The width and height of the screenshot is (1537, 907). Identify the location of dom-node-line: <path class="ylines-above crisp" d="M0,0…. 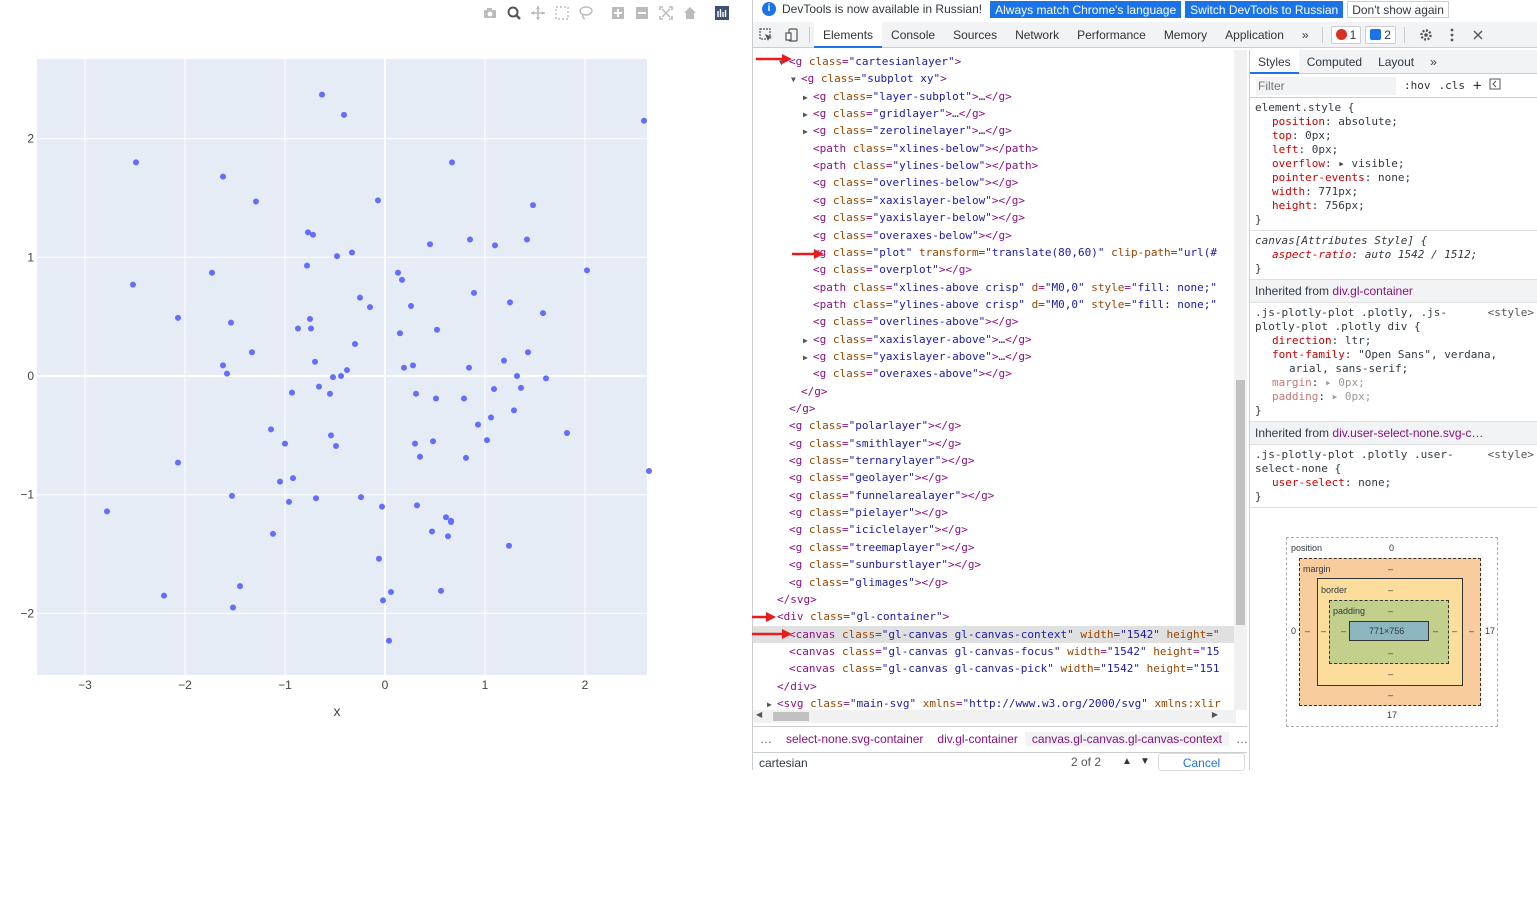
(985, 304).